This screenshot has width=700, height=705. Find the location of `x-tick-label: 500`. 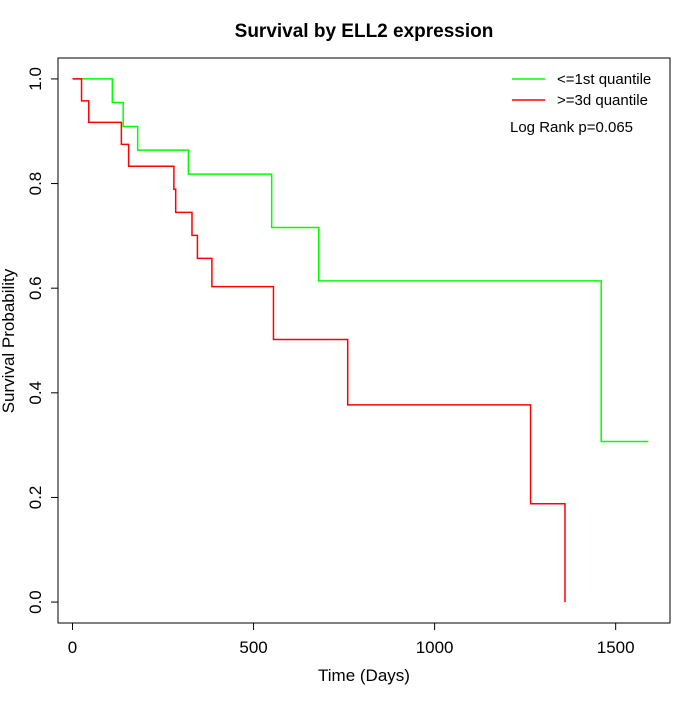

x-tick-label: 500 is located at coordinates (253, 647).